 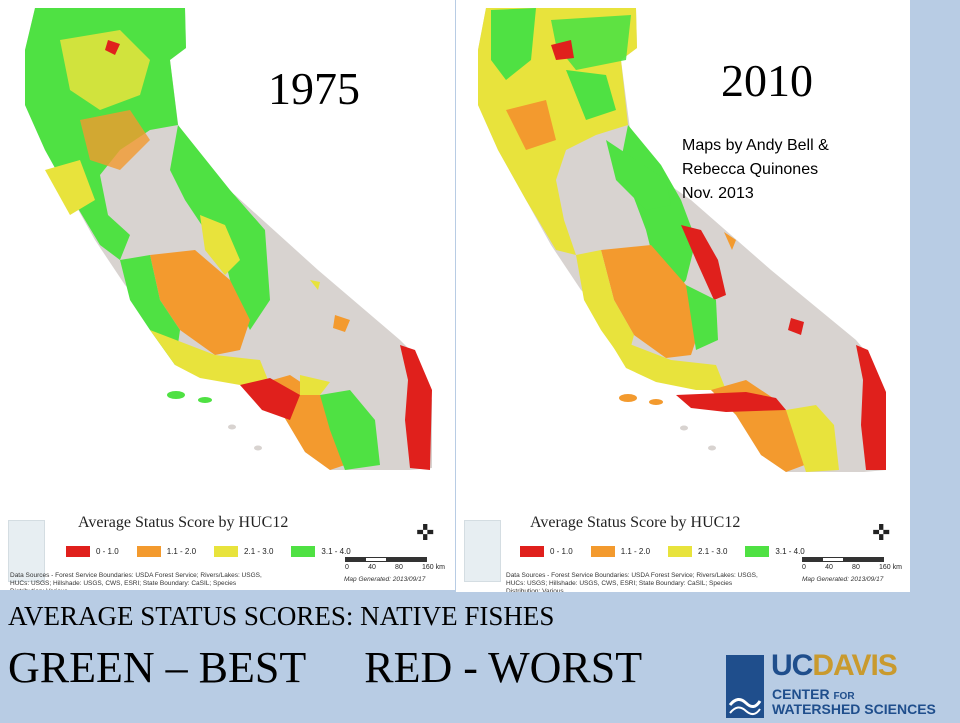 What do you see at coordinates (854, 709) in the screenshot?
I see `logo-line-2: WATERSHED SCIENCES` at bounding box center [854, 709].